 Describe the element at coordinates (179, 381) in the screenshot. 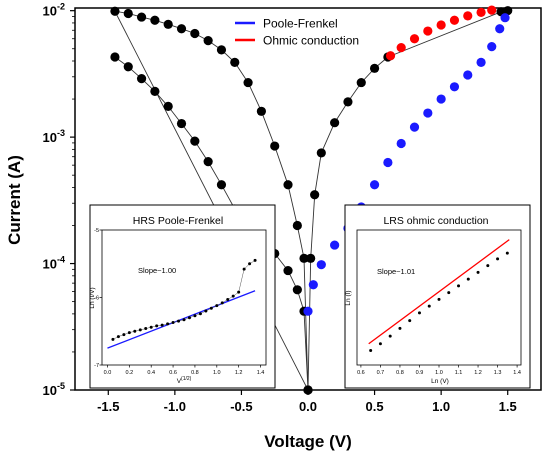

I see `inset-hrs-x-label-base: V` at that location.